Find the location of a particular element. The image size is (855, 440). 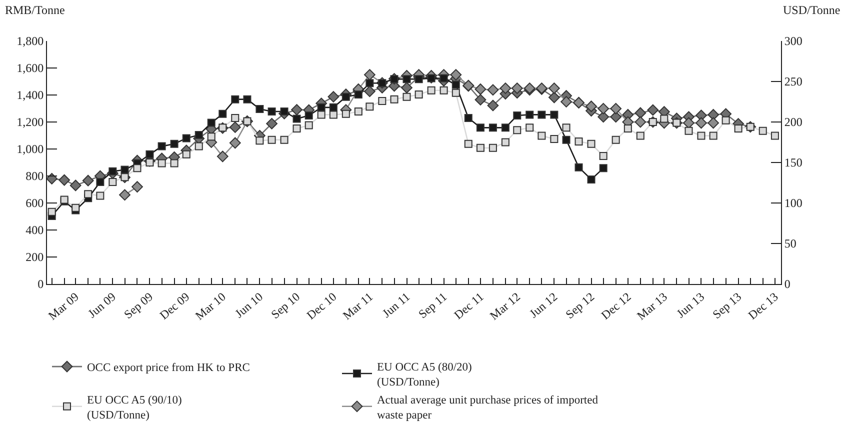

y-tick-label: 1,200 is located at coordinates (30, 122).